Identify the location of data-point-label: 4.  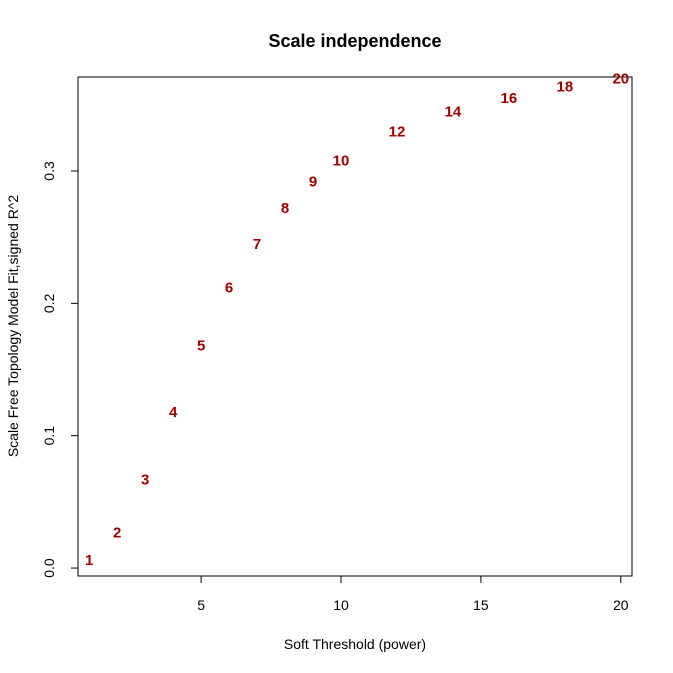
(173, 412).